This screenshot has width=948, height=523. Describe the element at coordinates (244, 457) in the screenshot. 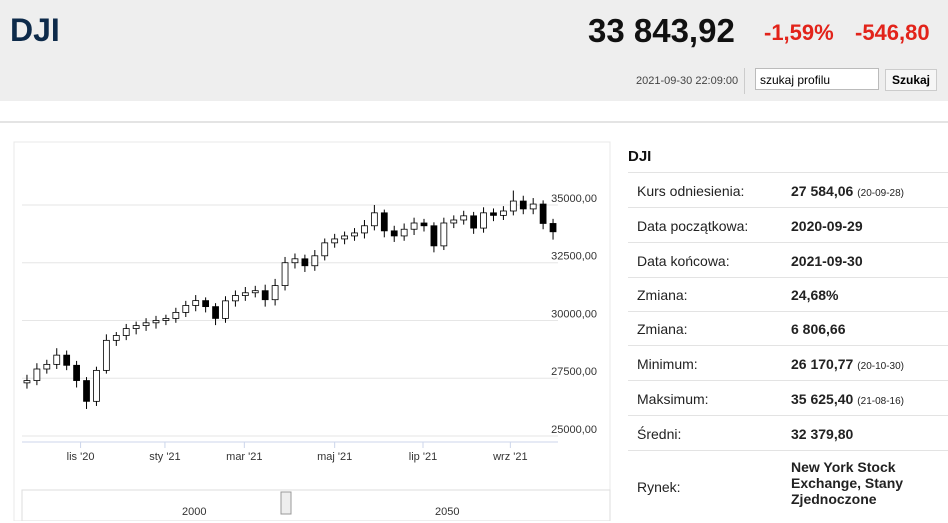

I see `x-tick-label: mar '21` at that location.